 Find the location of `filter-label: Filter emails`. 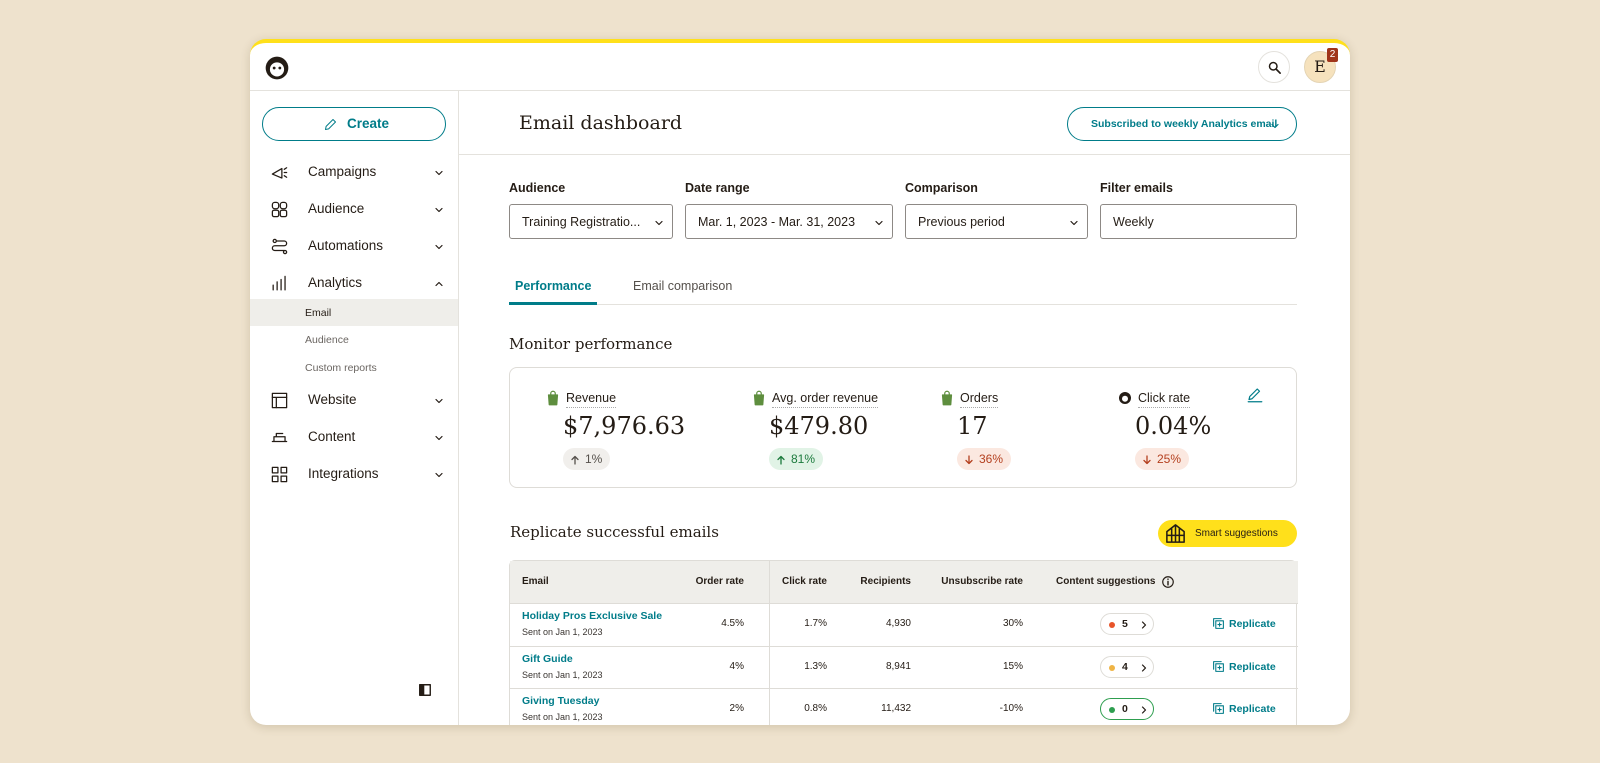

filter-label: Filter emails is located at coordinates (1136, 188).